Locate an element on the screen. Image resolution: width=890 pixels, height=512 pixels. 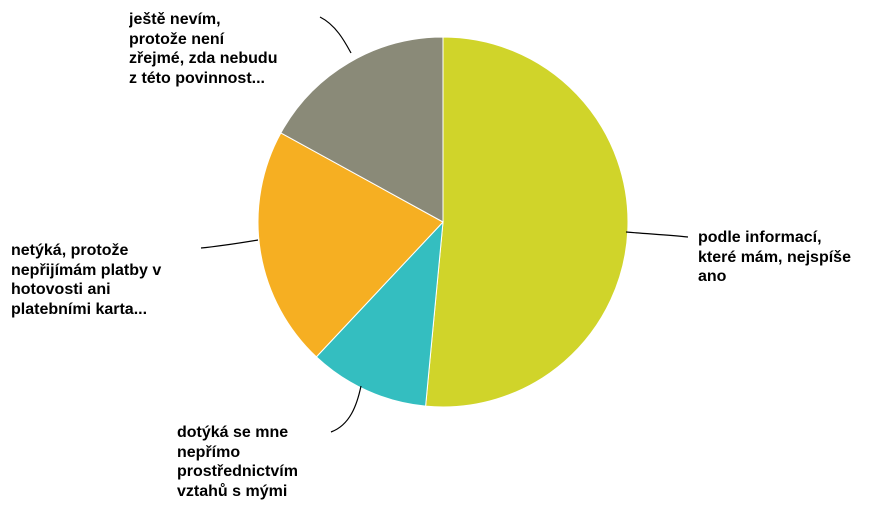
slice-label-ano: podle informací, které mám, nejspíše ano is located at coordinates (774, 257).